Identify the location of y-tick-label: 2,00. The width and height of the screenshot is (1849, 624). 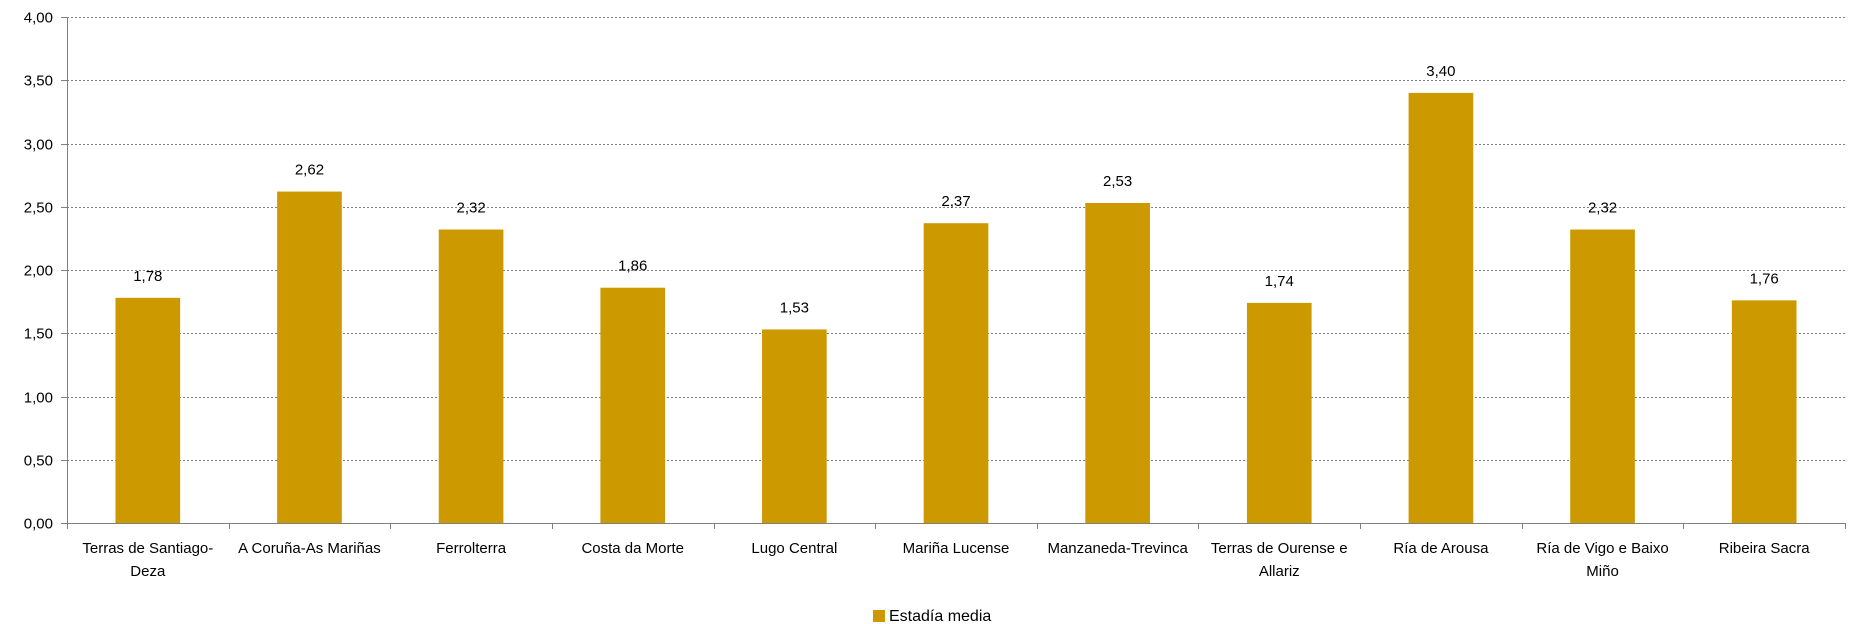
(38, 271).